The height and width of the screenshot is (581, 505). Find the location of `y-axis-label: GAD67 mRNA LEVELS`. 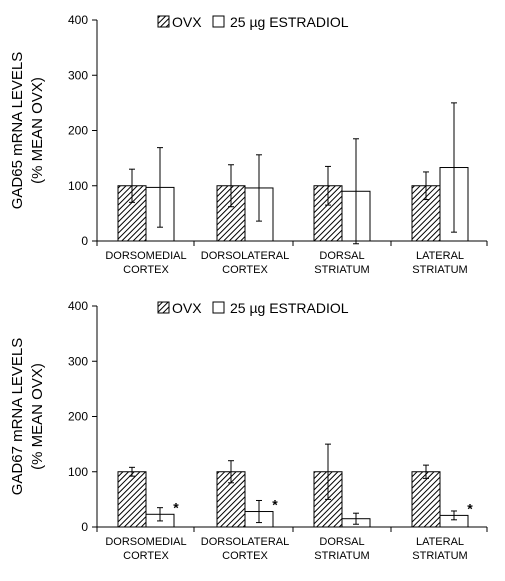

y-axis-label: GAD67 mRNA LEVELS is located at coordinates (17, 417).